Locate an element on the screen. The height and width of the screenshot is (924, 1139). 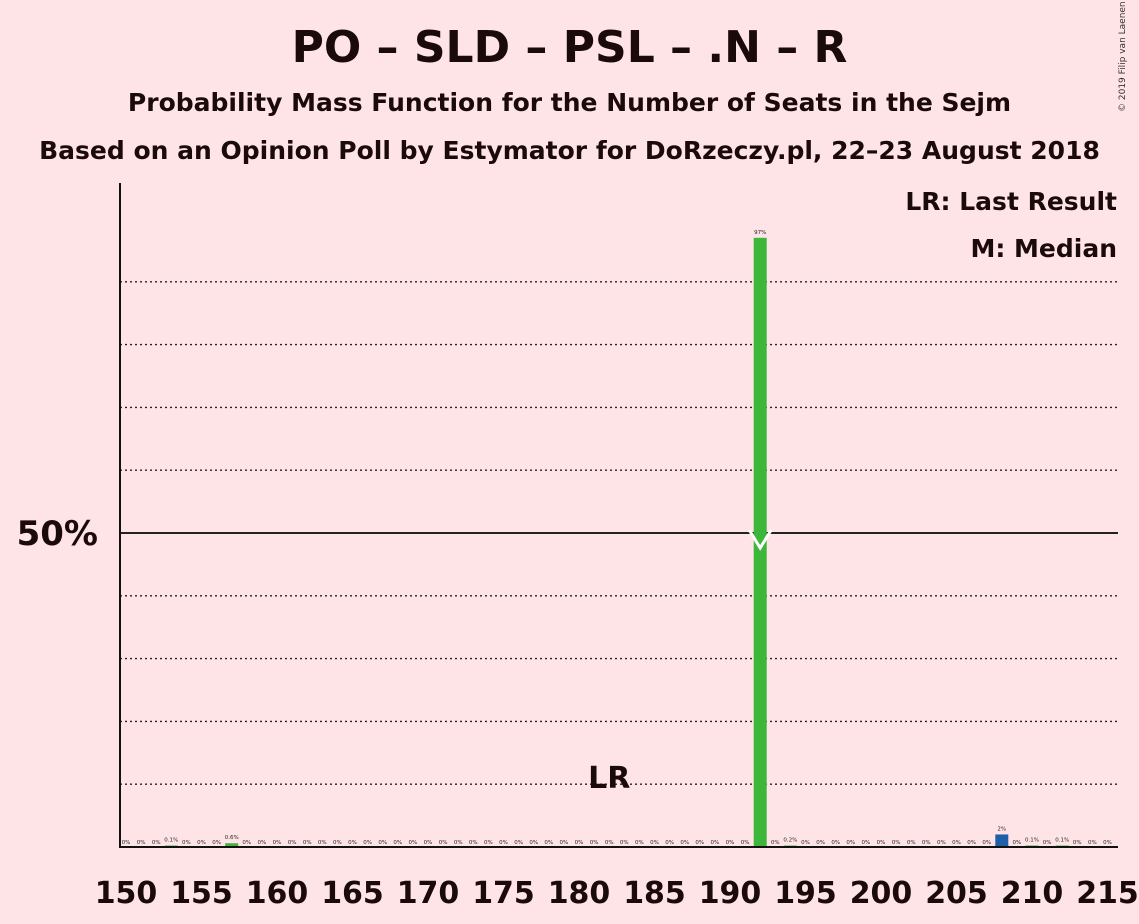
x-tick-label: 205 is located at coordinates (956, 893).